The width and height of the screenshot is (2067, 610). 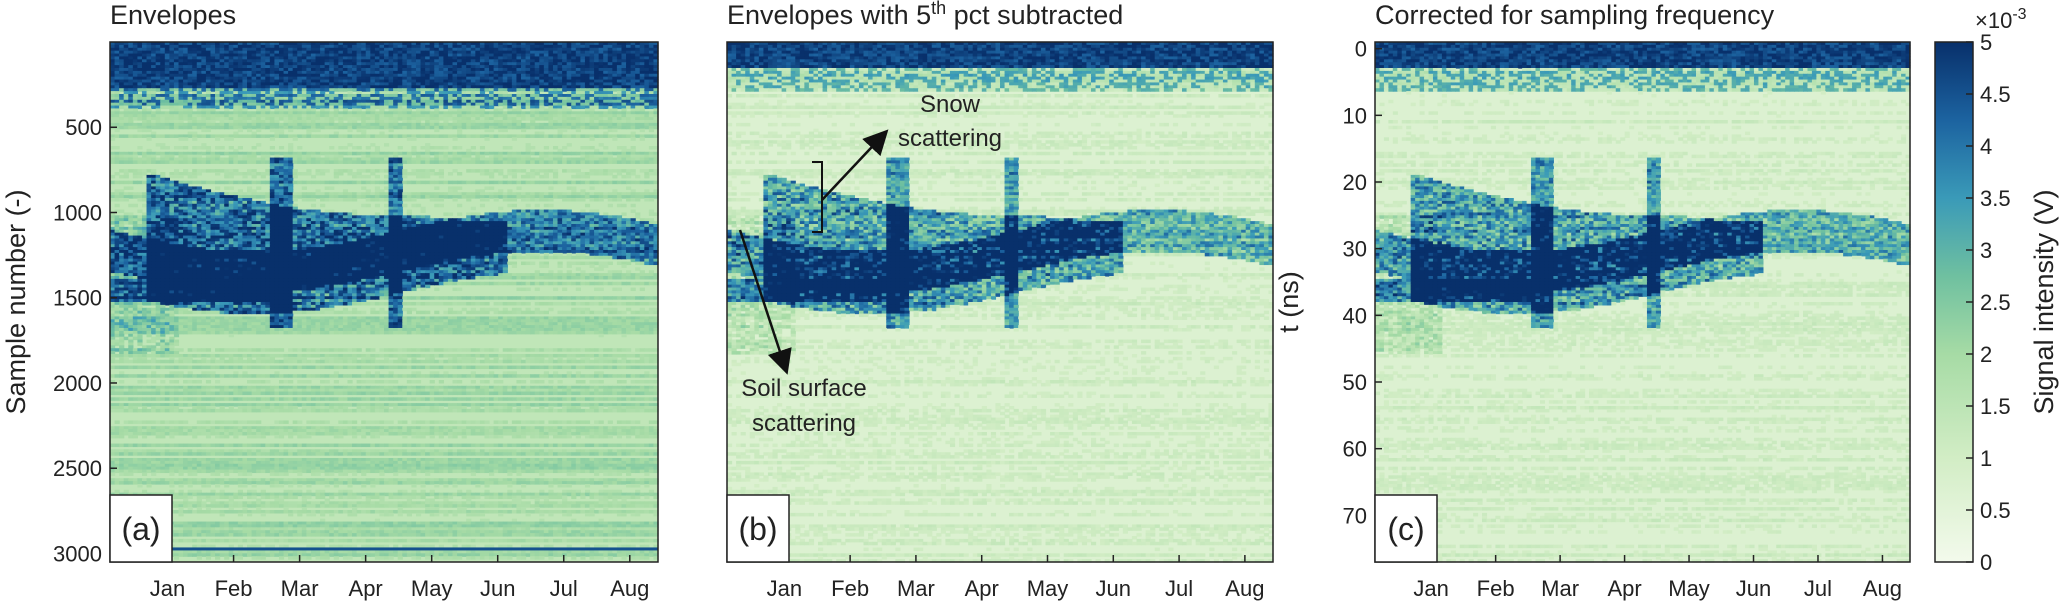 What do you see at coordinates (1986, 354) in the screenshot?
I see `colorbar-tick-label: 2` at bounding box center [1986, 354].